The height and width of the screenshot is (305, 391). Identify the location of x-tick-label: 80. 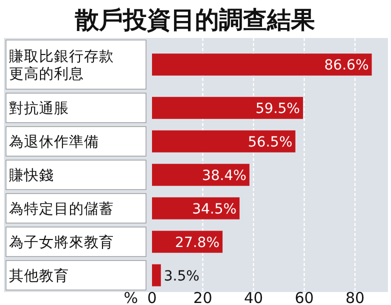
(355, 297).